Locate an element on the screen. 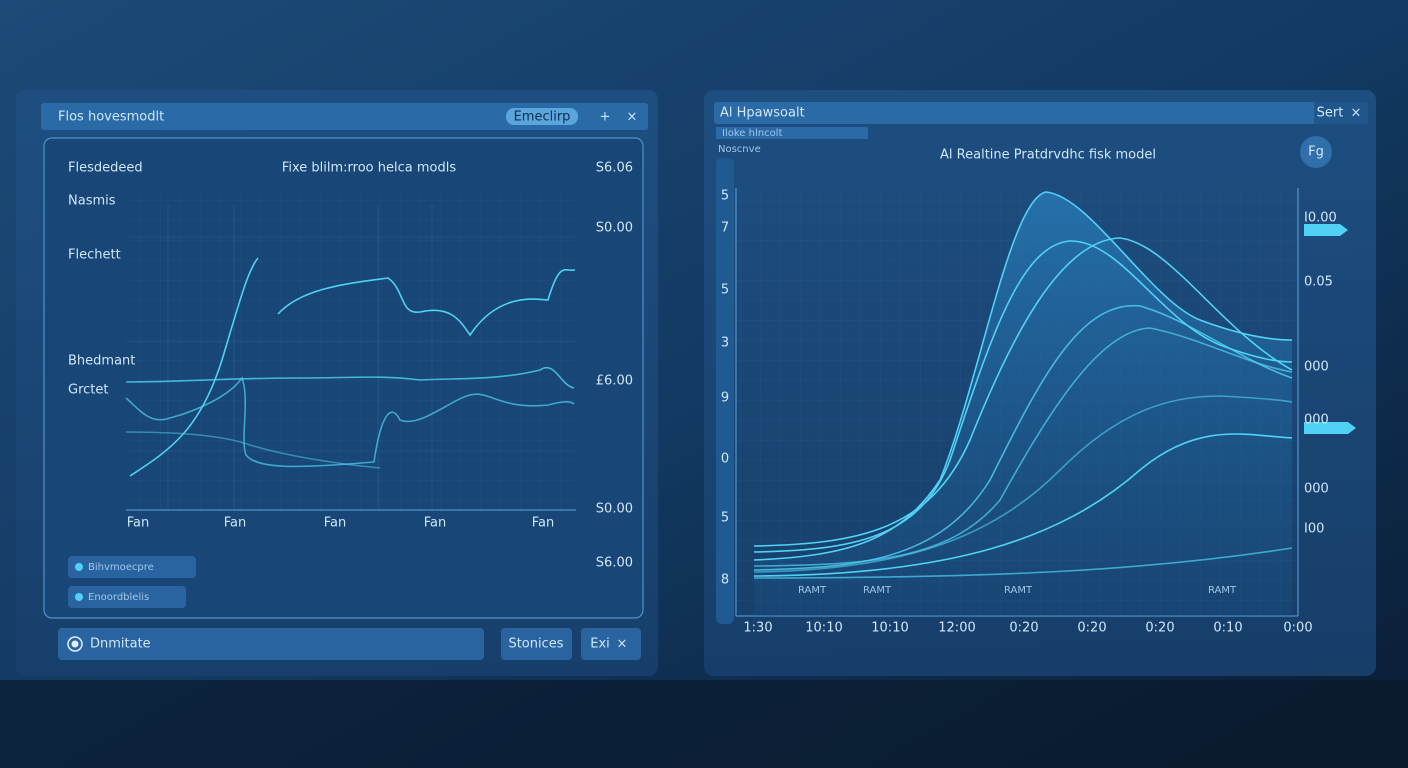 The height and width of the screenshot is (768, 1408). button-label: Exi is located at coordinates (600, 644).